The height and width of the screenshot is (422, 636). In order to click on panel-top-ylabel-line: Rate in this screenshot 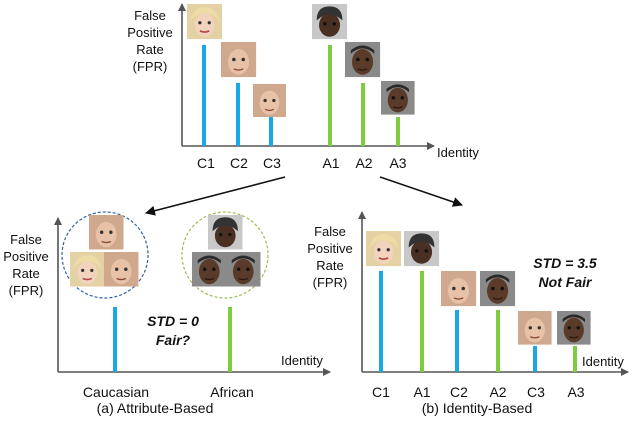, I will do `click(149, 49)`.